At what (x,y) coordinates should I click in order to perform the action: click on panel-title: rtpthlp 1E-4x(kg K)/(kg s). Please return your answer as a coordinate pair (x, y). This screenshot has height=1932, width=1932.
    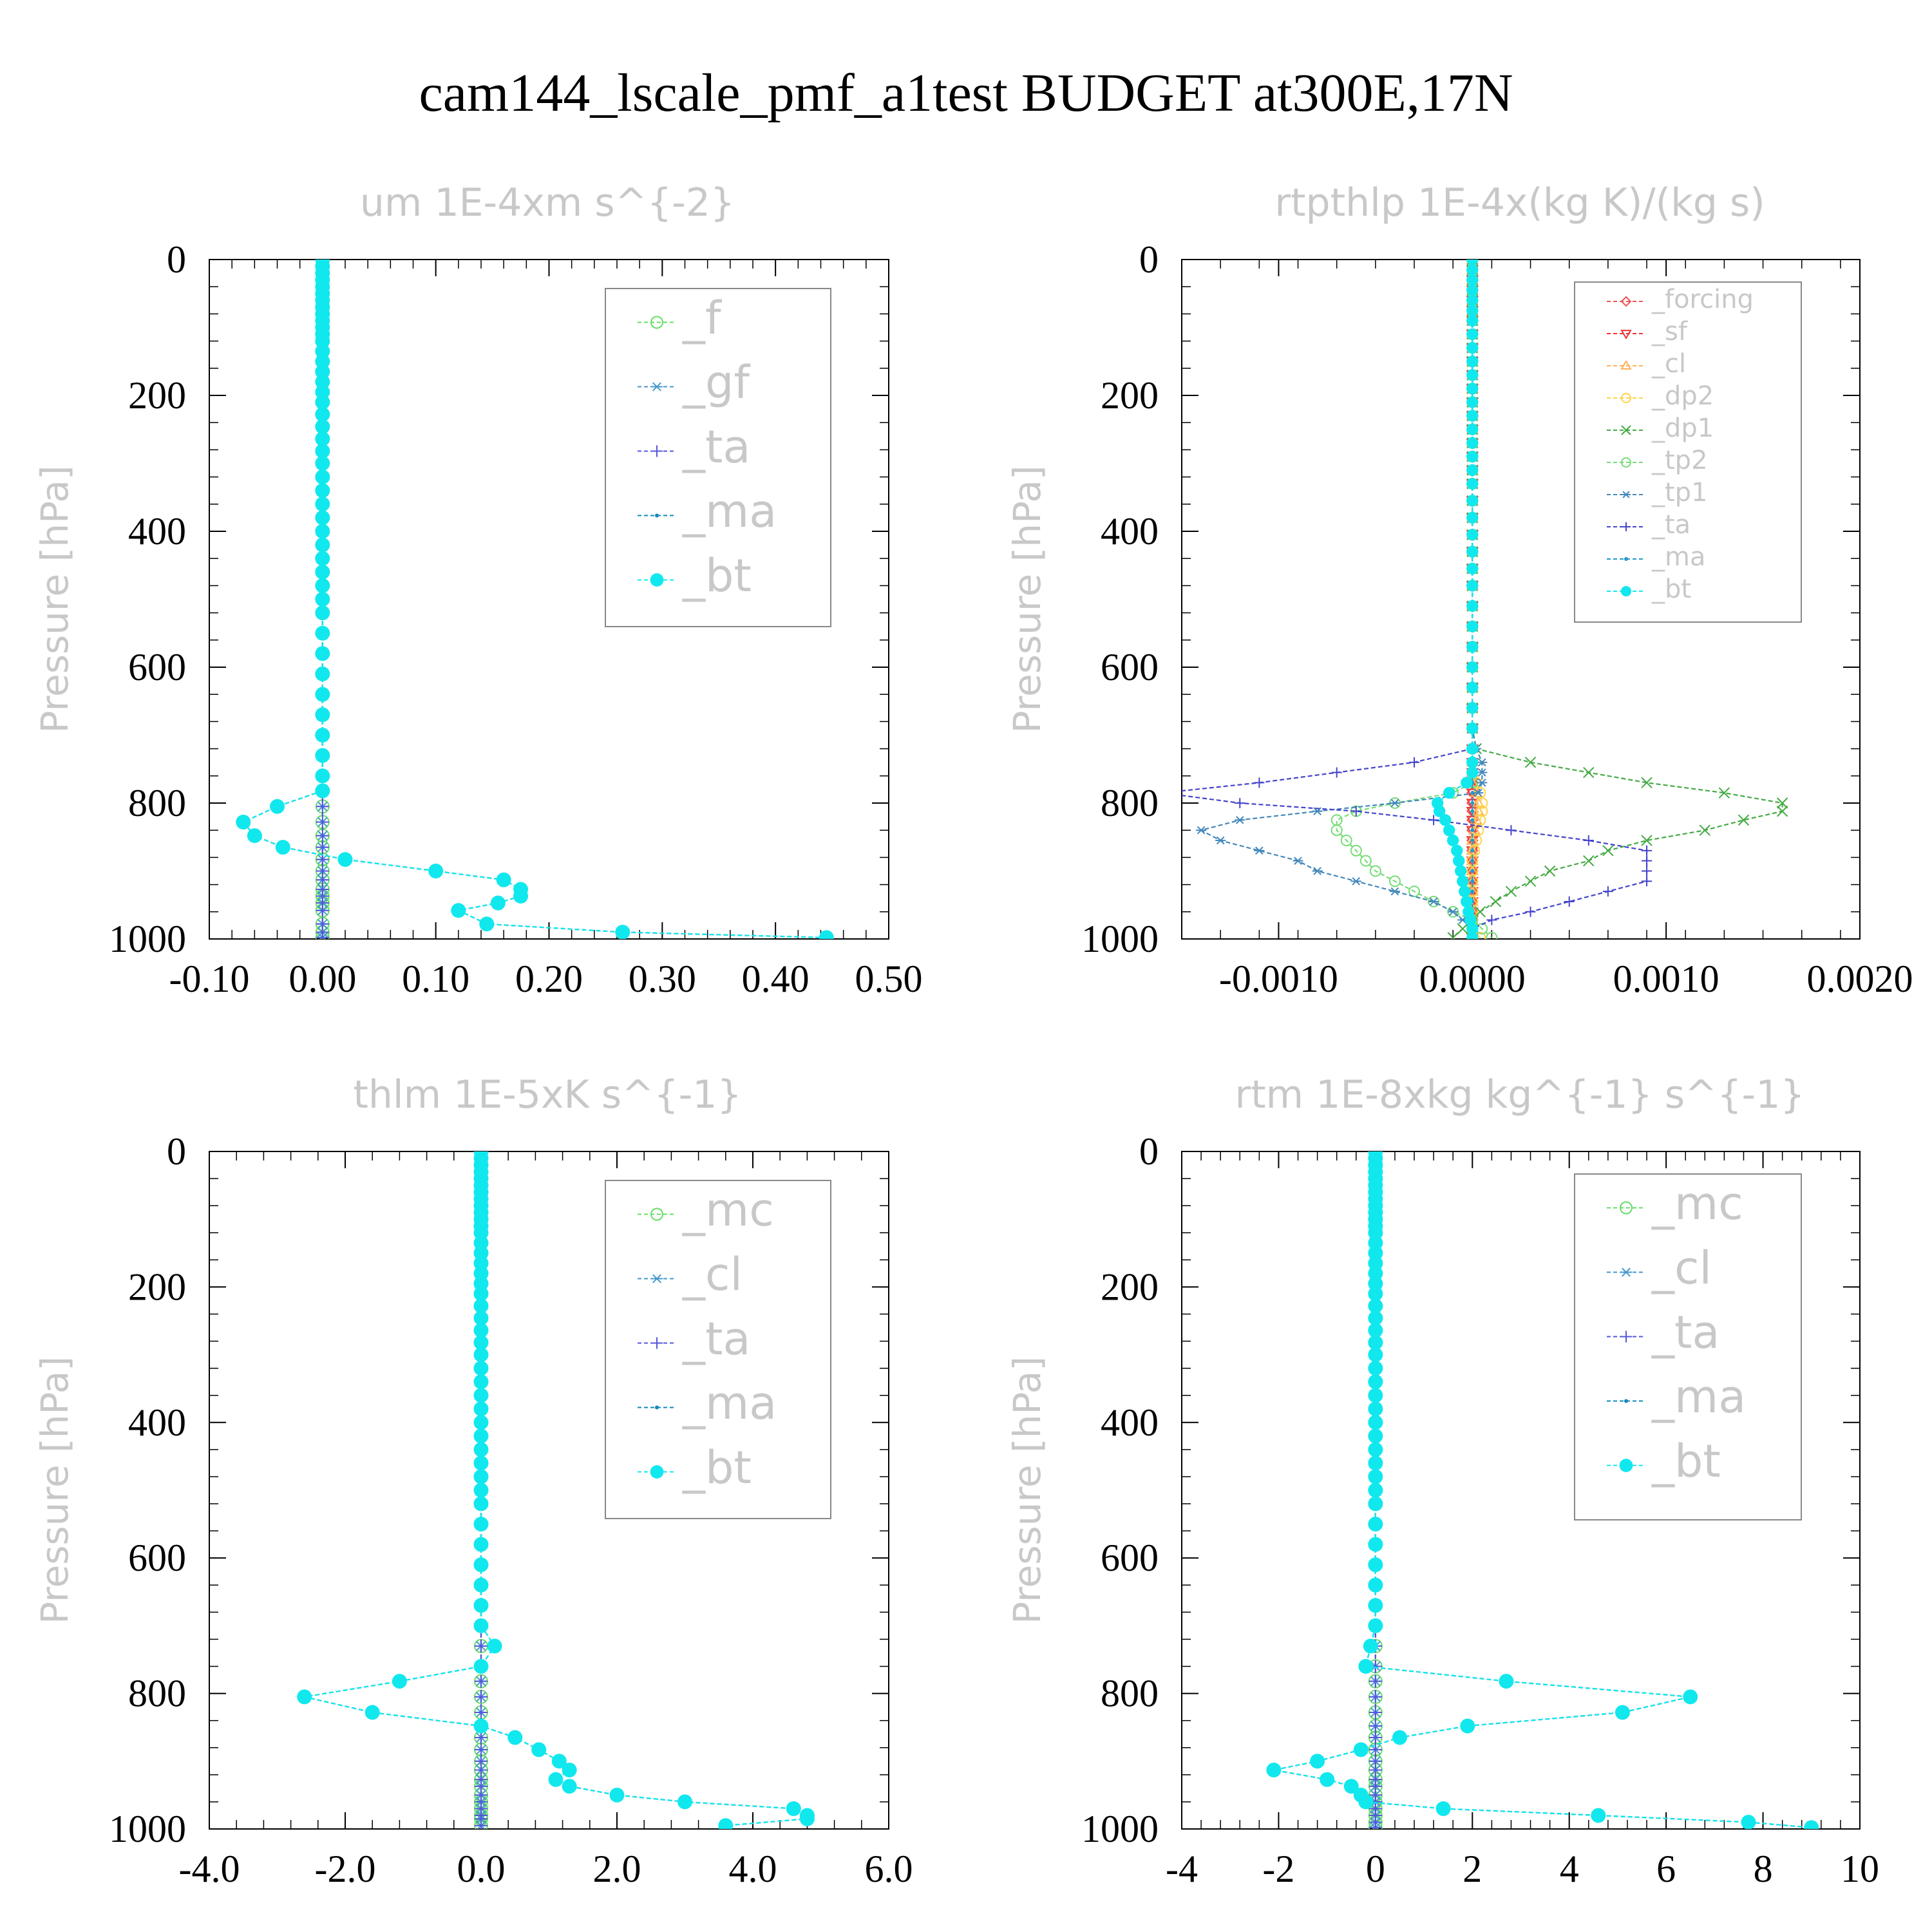
    Looking at the image, I should click on (1519, 202).